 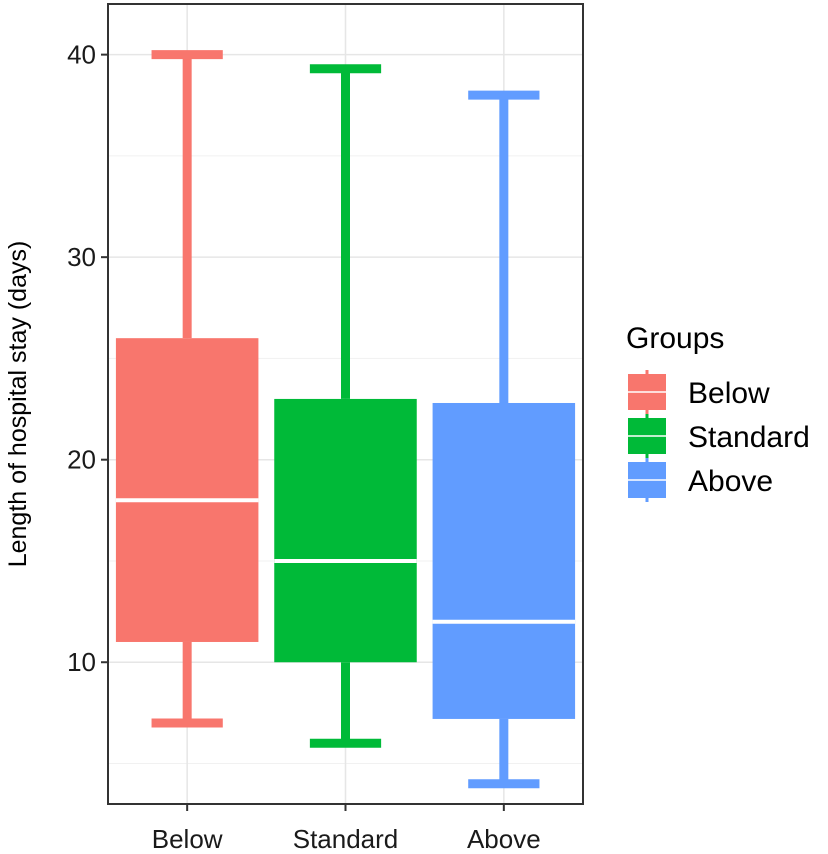 I want to click on legend-item-standard: Standard, so click(x=719, y=436).